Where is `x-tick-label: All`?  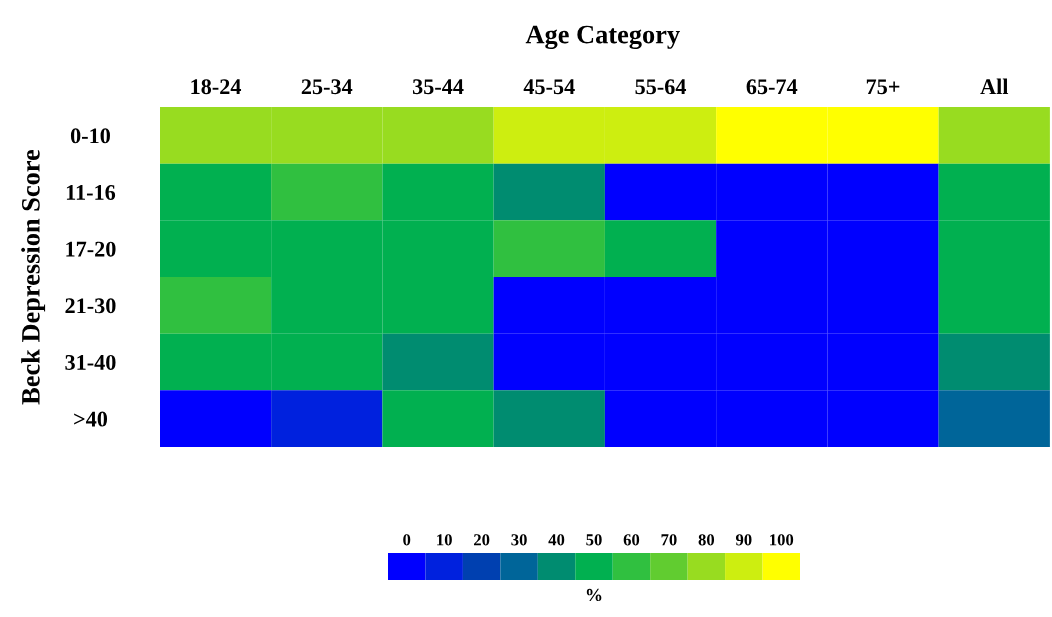
x-tick-label: All is located at coordinates (994, 86).